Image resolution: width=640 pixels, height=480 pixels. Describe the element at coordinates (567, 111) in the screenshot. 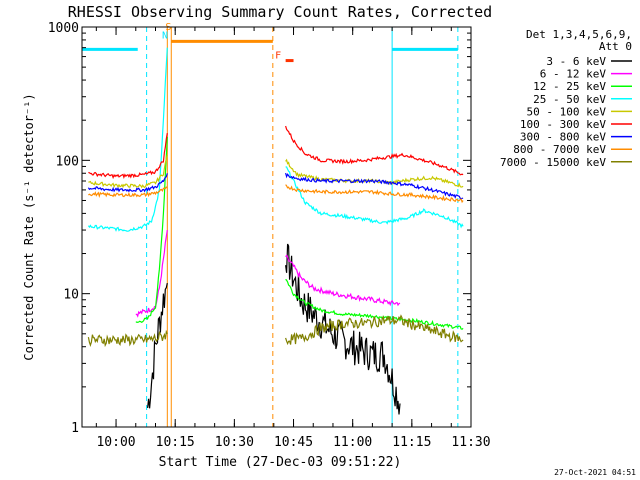

I see `legend-label-4: 50 - 100 keV` at that location.